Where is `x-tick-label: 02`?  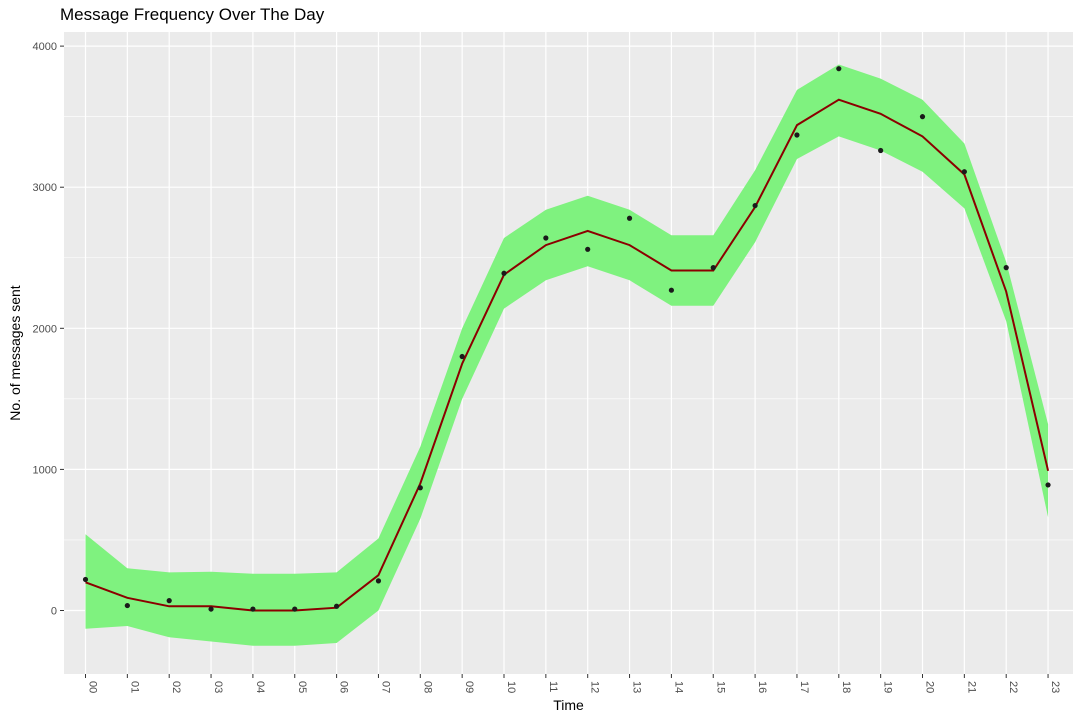
x-tick-label: 02 is located at coordinates (176, 687).